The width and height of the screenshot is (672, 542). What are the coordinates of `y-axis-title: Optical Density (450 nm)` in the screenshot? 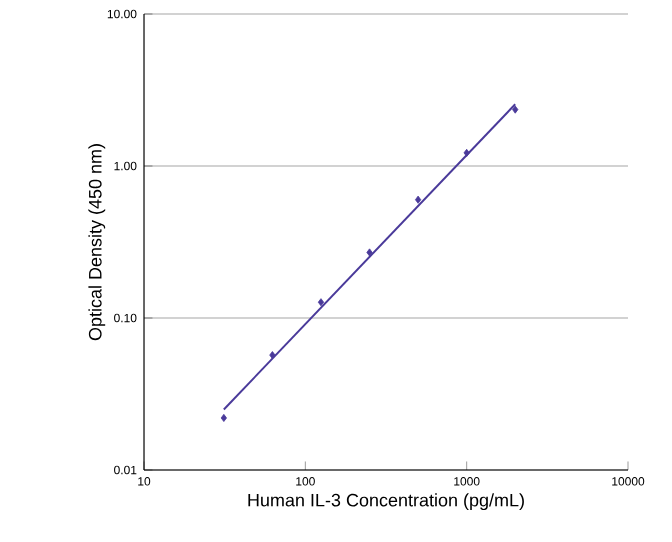 It's located at (97, 242).